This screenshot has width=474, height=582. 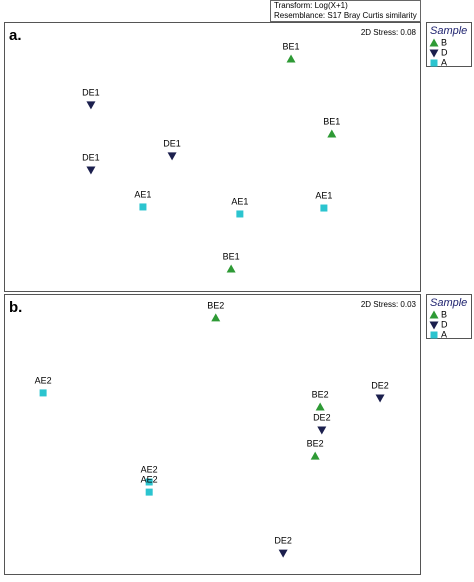 I want to click on header-box, so click(x=345, y=11).